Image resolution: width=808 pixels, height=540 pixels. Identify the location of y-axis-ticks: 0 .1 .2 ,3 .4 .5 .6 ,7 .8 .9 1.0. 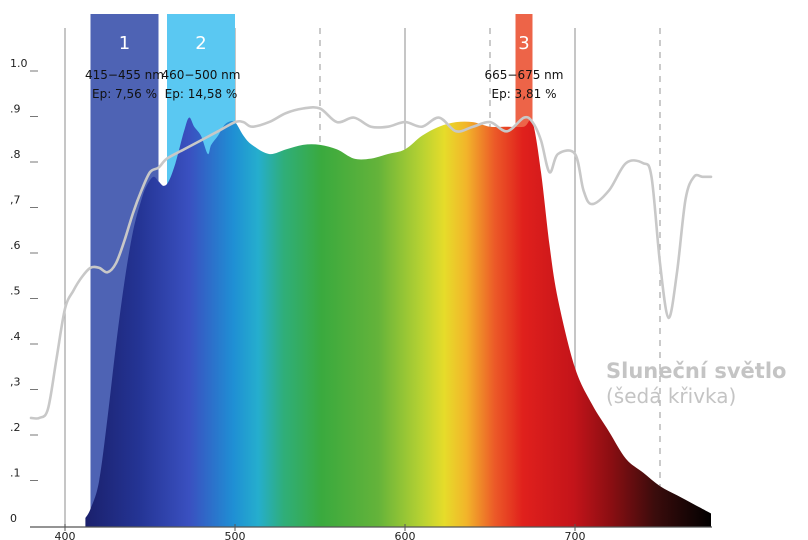
(19, 291).